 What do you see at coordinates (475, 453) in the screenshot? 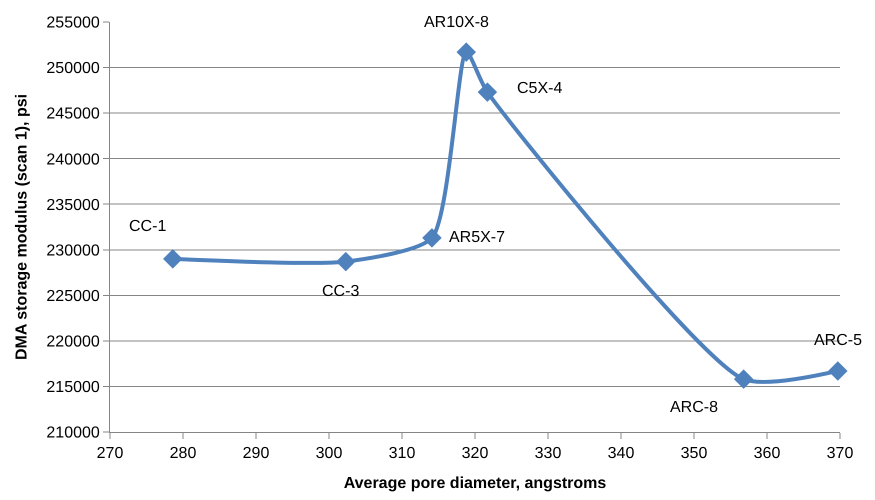
I see `x-tick-label: 320` at bounding box center [475, 453].